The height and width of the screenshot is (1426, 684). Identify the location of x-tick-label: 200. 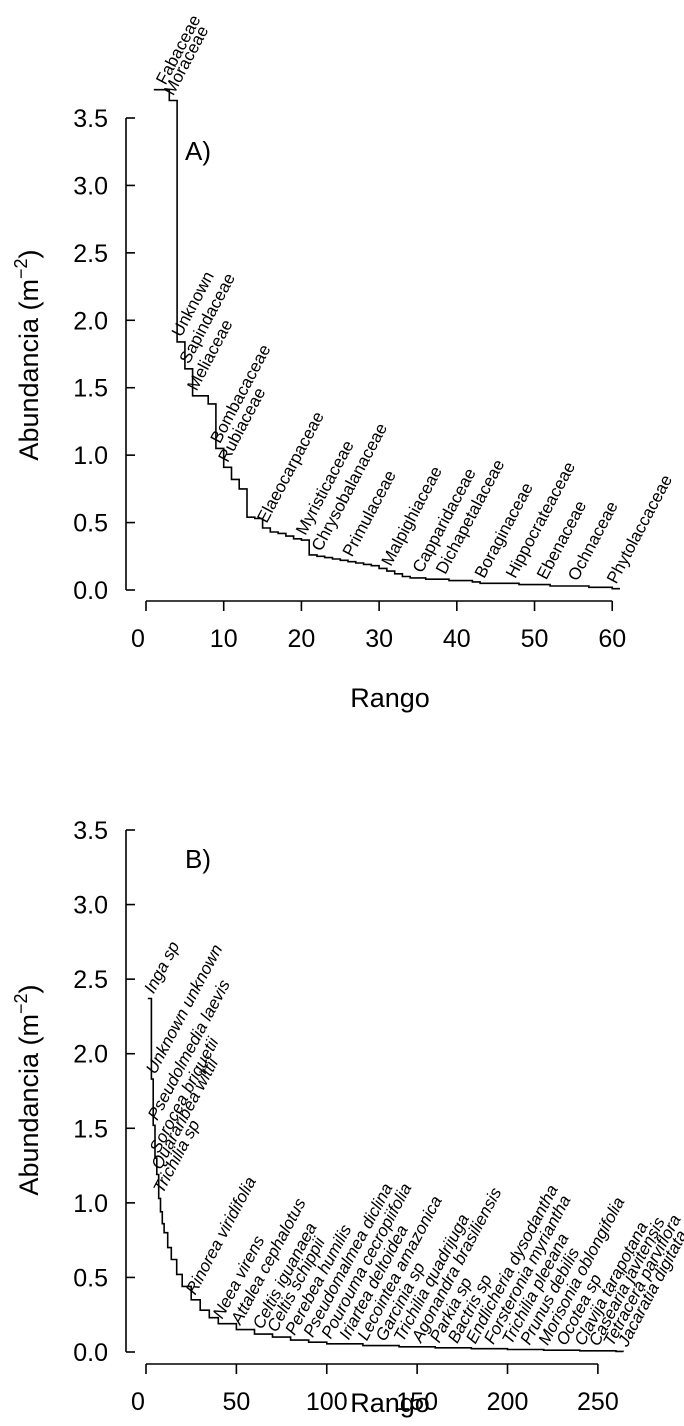
(508, 1402).